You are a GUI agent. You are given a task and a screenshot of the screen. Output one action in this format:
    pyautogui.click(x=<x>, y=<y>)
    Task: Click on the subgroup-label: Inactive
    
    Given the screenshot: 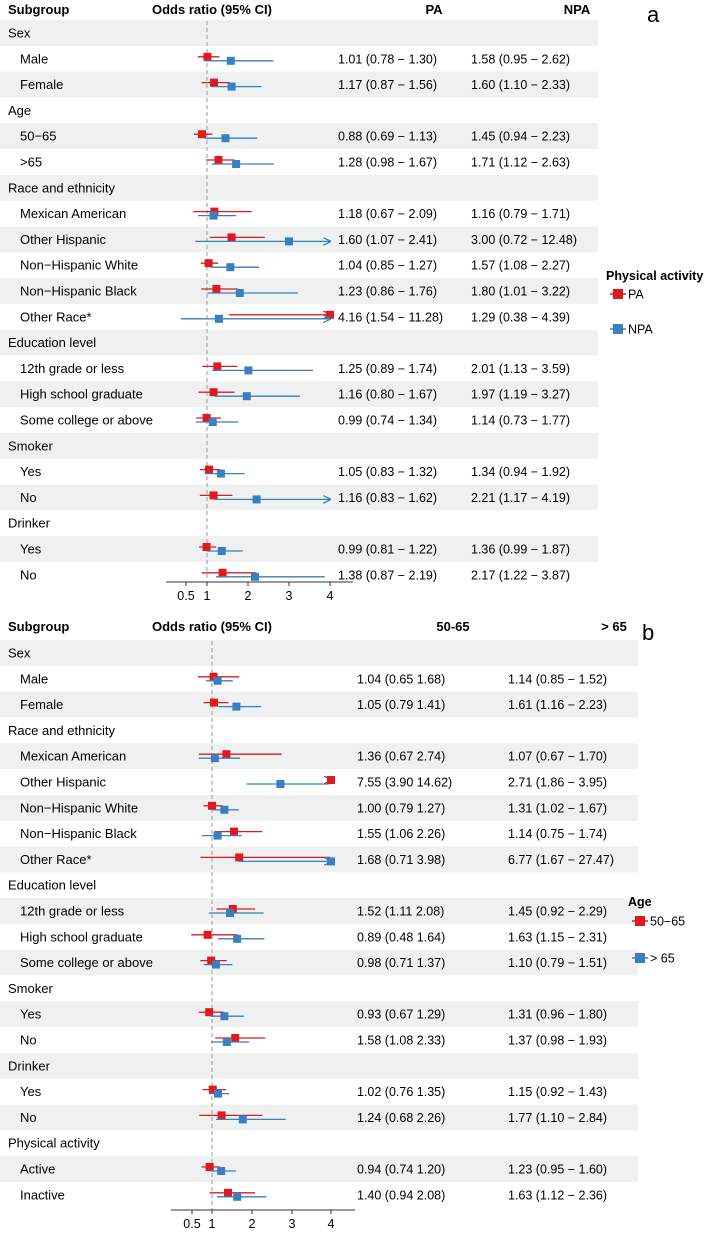 What is the action you would take?
    pyautogui.click(x=42, y=1194)
    